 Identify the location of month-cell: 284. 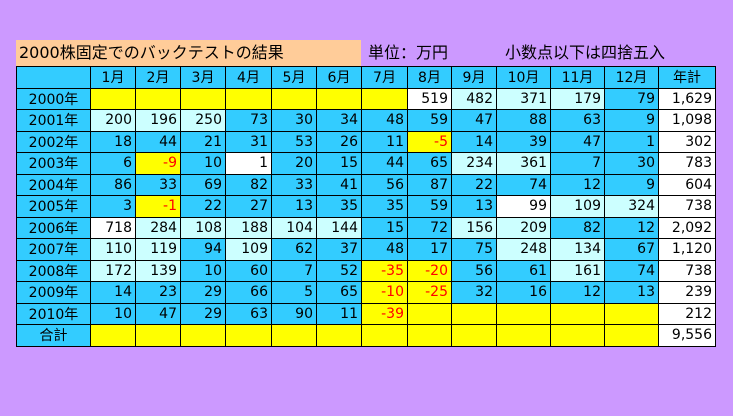
(158, 227).